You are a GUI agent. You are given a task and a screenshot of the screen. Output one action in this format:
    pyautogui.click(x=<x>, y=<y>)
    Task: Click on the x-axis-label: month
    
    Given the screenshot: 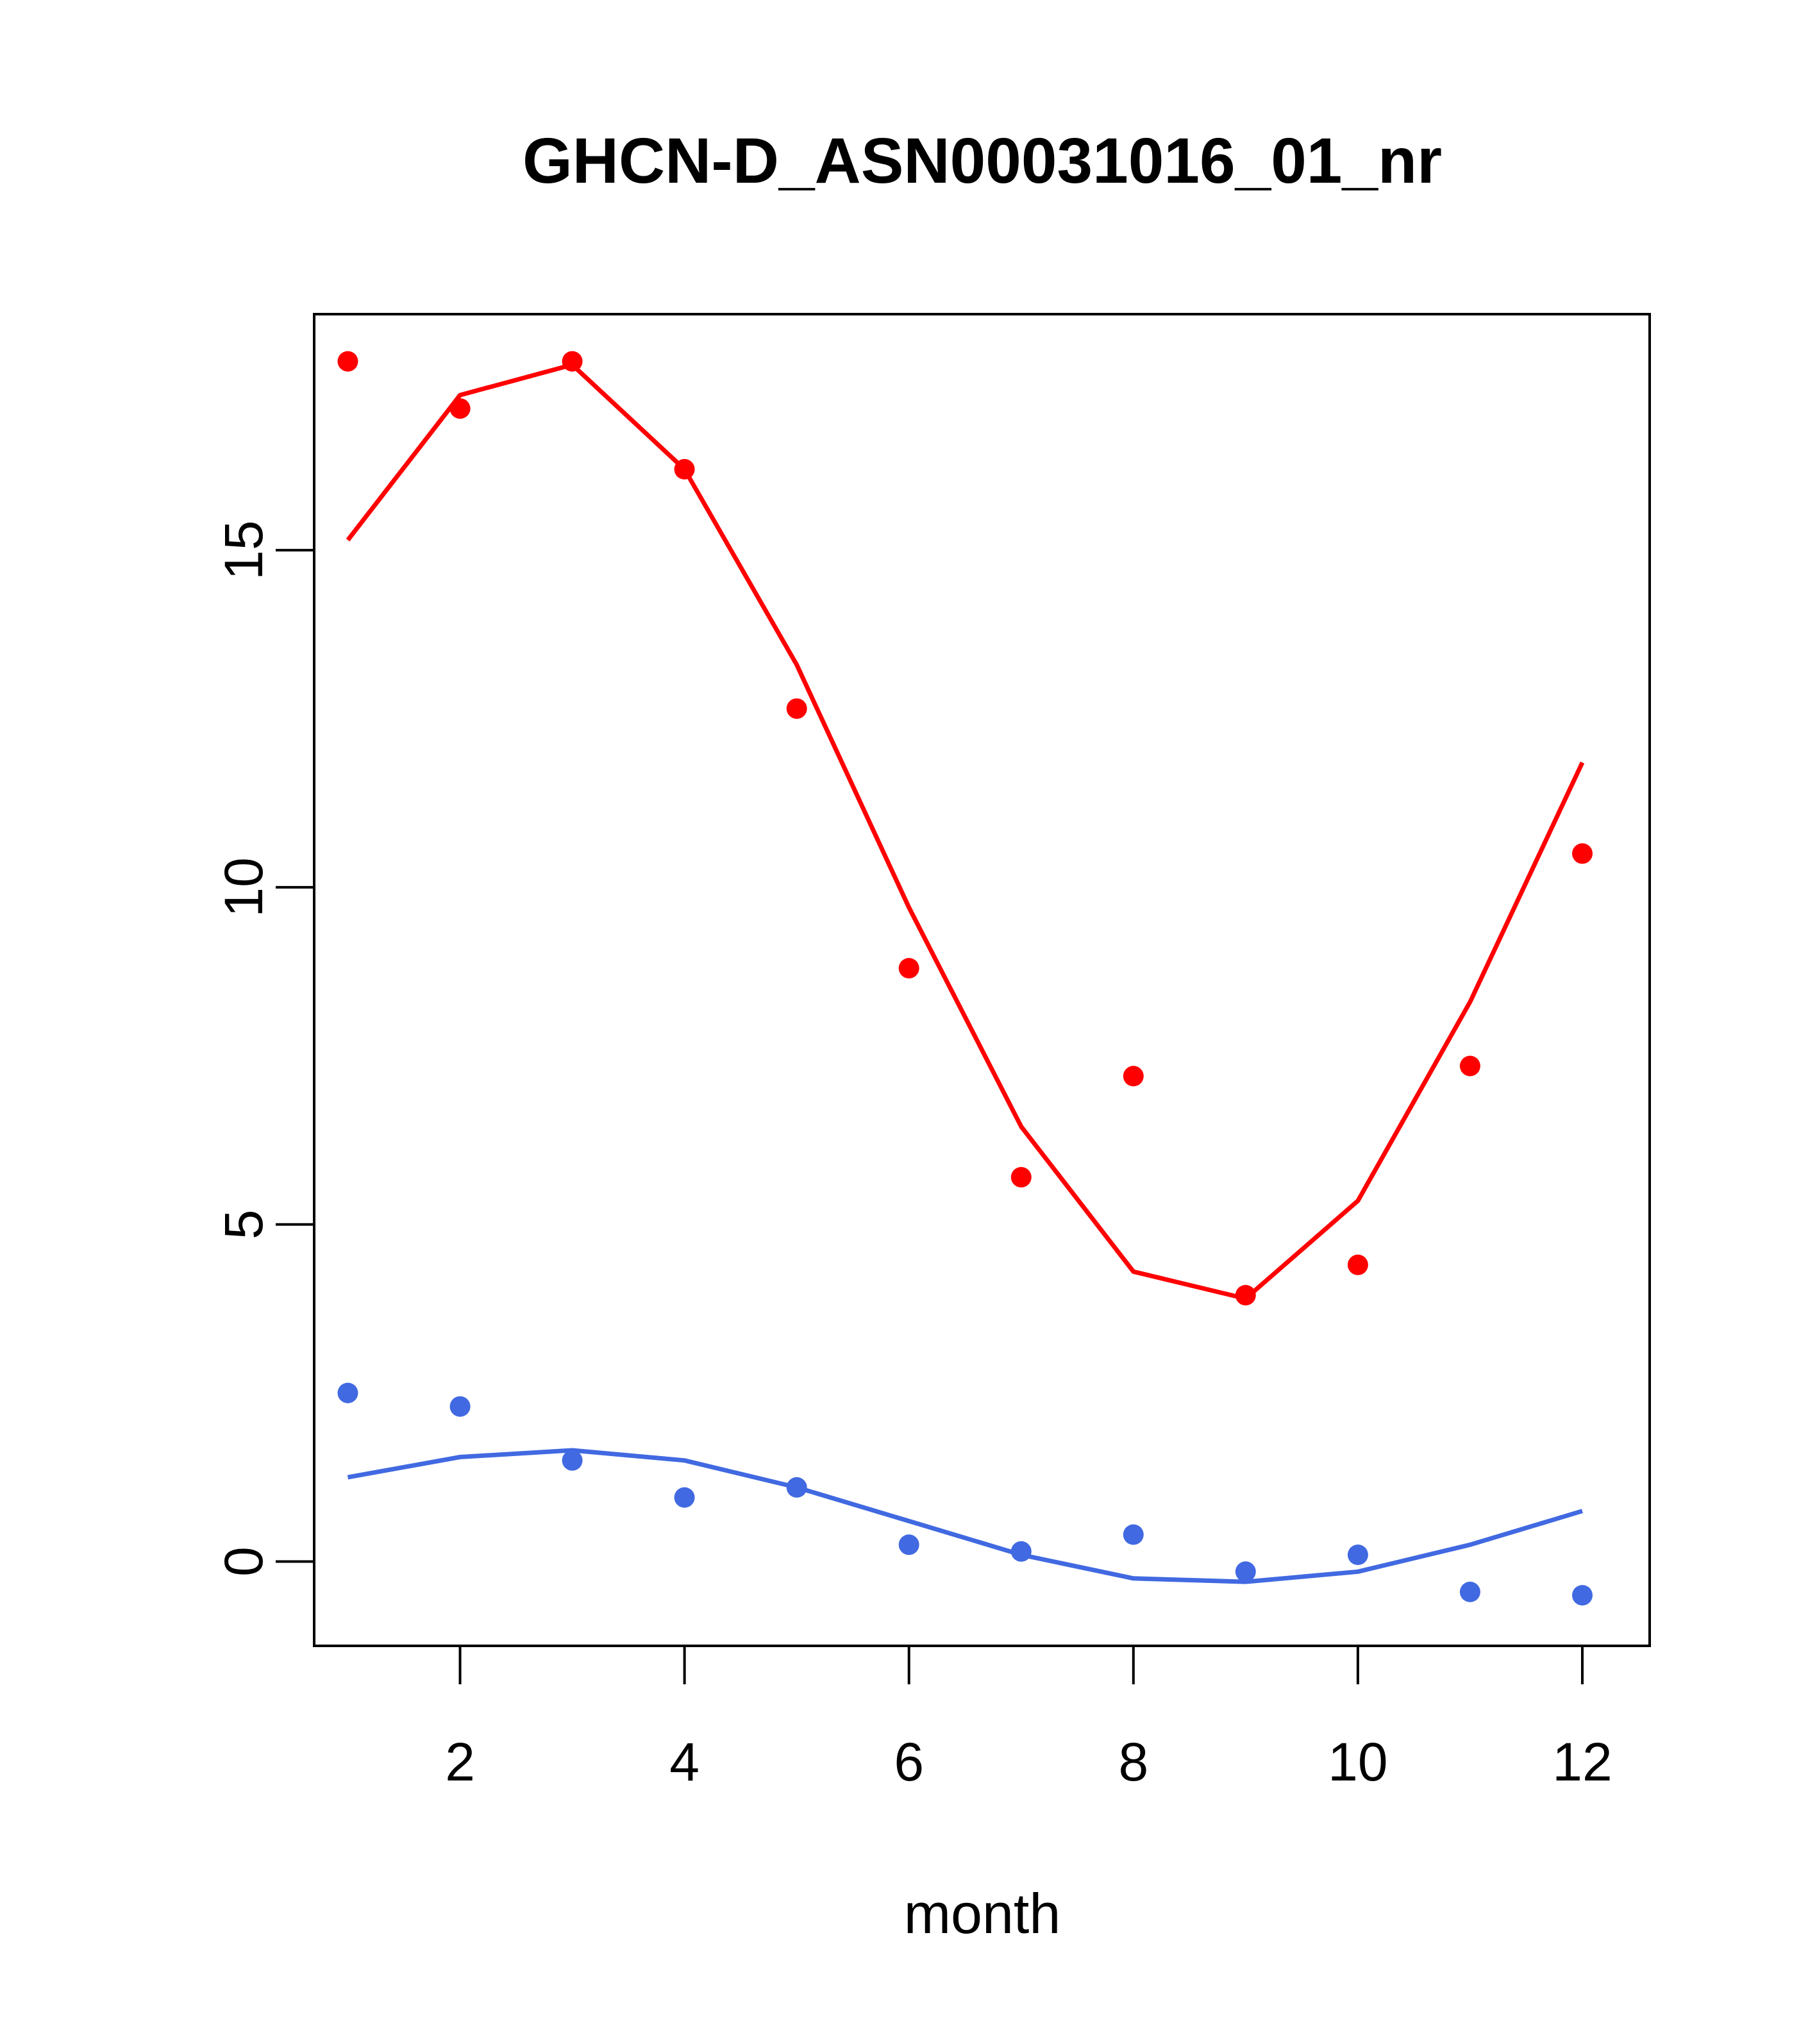 What is the action you would take?
    pyautogui.click(x=982, y=1913)
    